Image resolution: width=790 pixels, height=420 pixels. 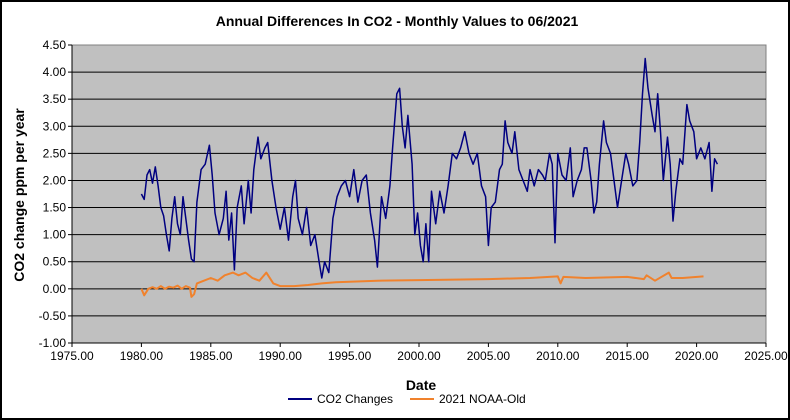 I want to click on y-tick-label: 0.00, so click(x=55, y=289).